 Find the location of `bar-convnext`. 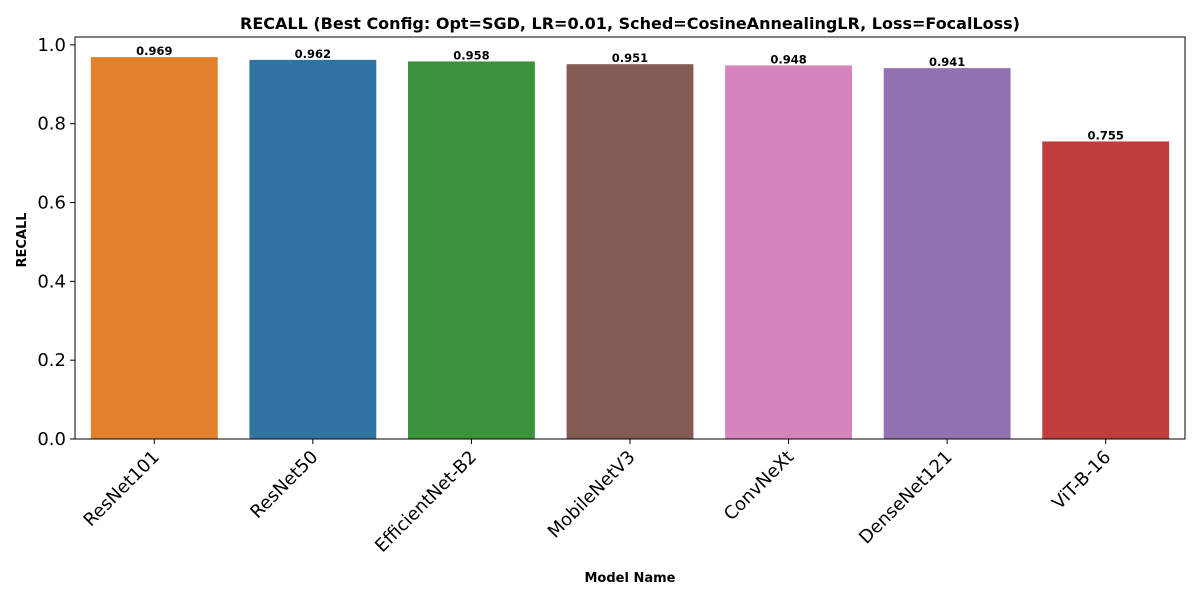

bar-convnext is located at coordinates (788, 252).